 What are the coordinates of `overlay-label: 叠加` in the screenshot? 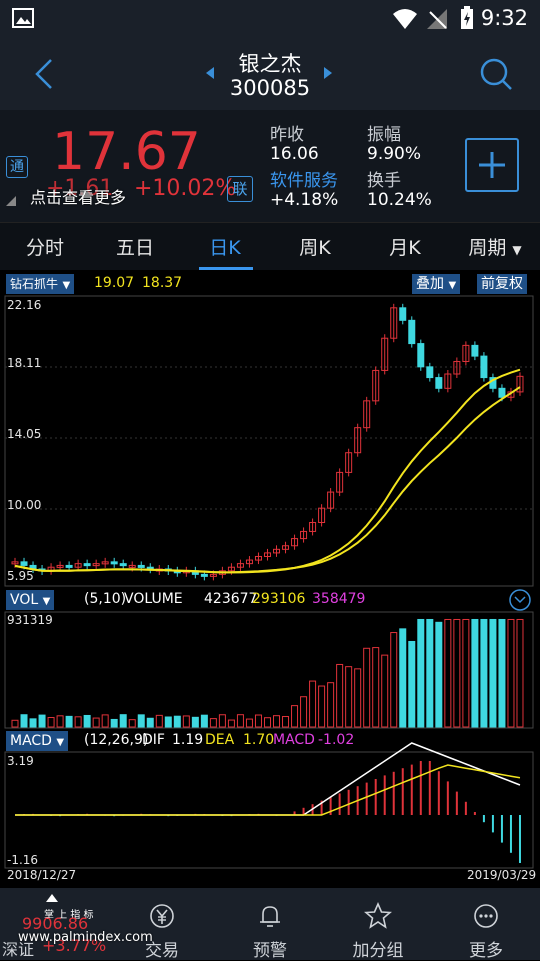 It's located at (430, 284).